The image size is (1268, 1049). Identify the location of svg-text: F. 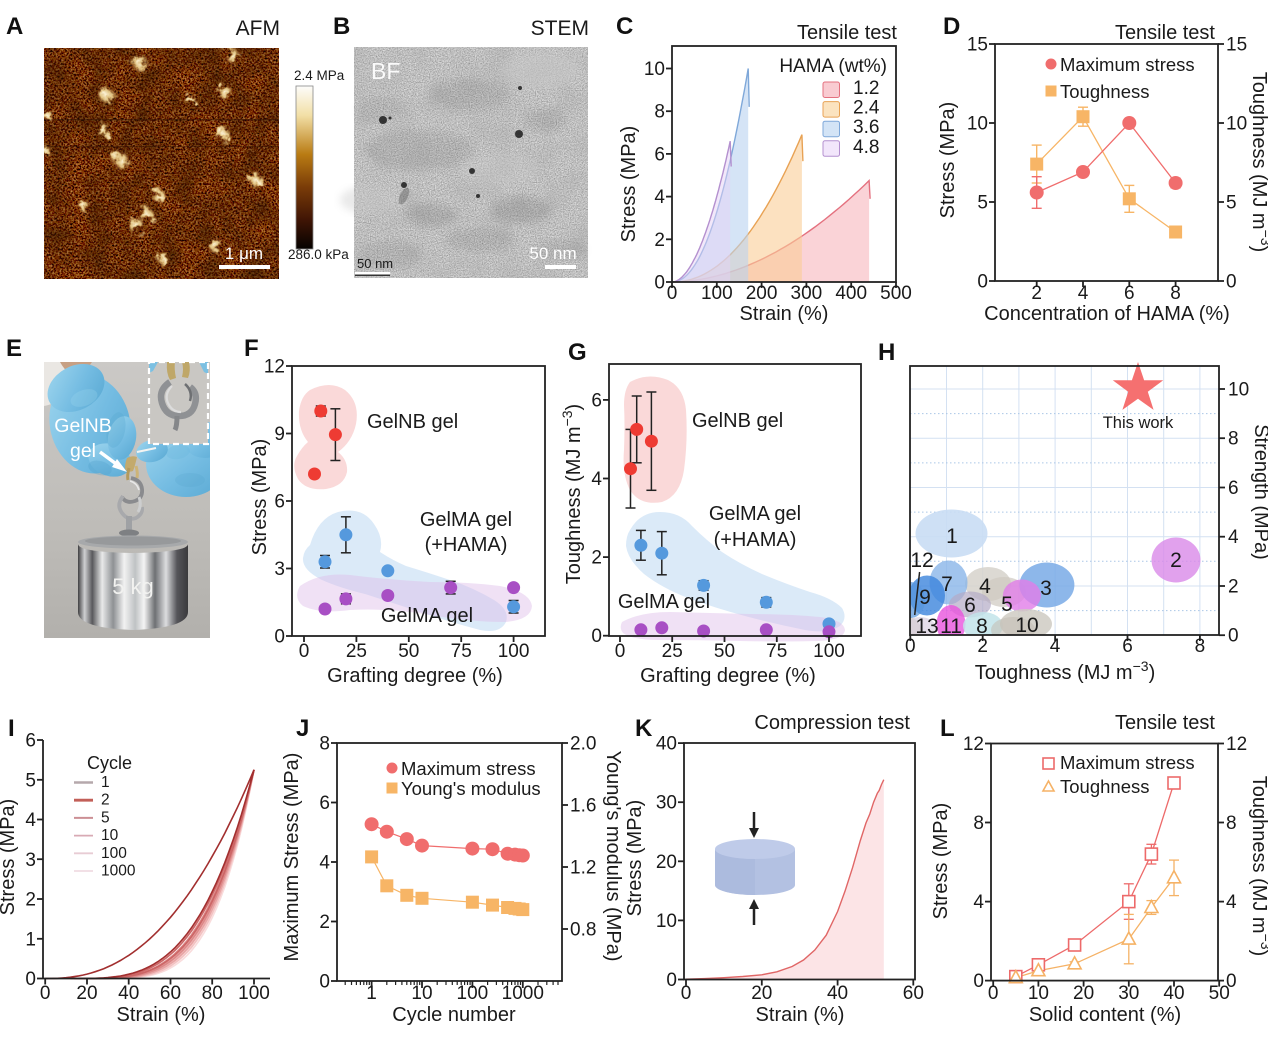
(251, 348).